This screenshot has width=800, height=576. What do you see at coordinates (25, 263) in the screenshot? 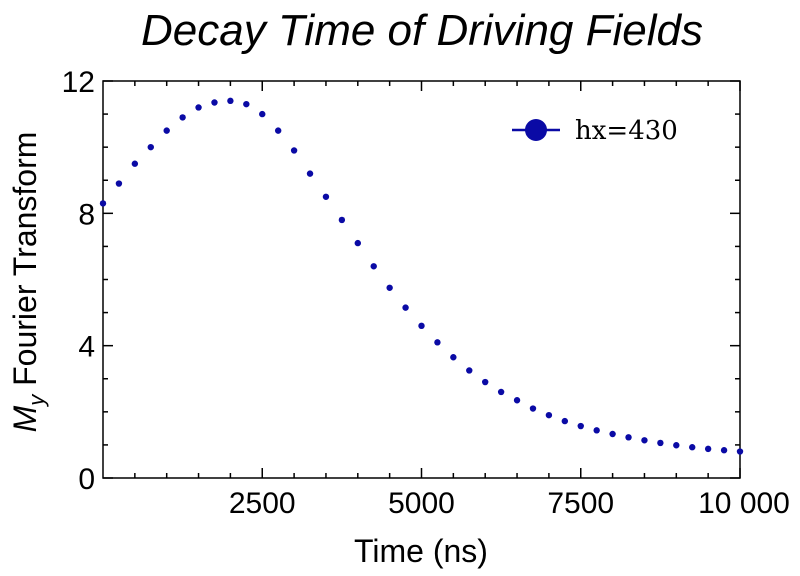
I see `y-axis-label-rest: Fourier Transform` at bounding box center [25, 263].